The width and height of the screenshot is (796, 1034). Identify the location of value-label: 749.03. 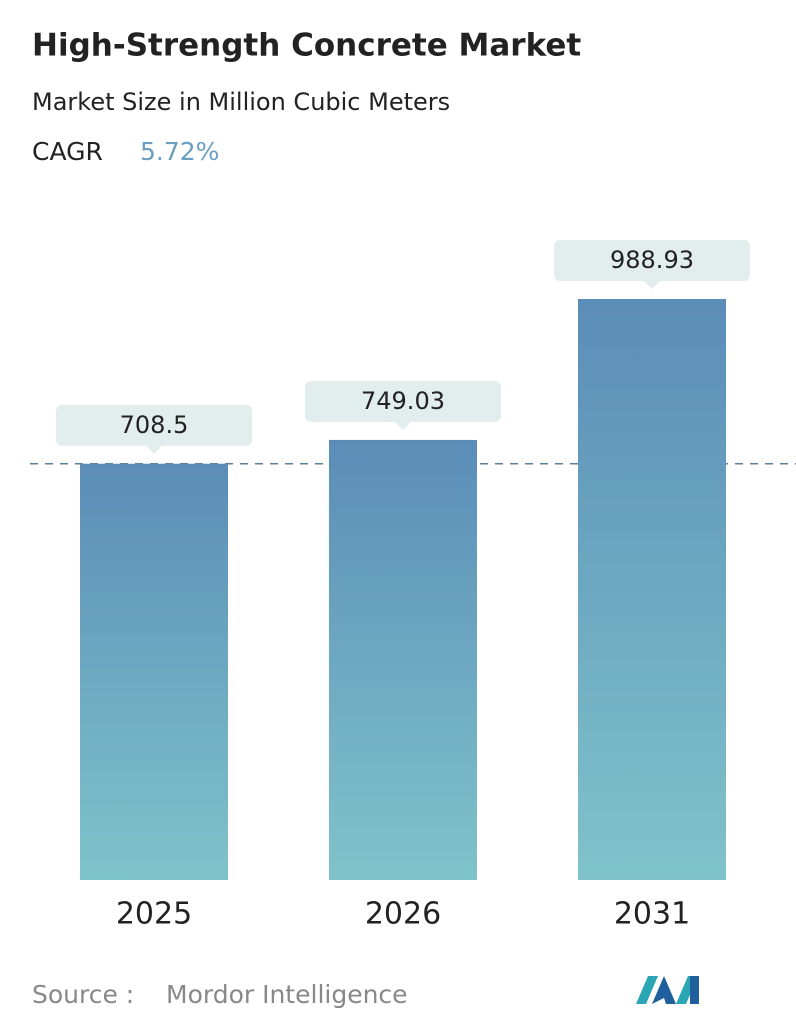
(403, 401).